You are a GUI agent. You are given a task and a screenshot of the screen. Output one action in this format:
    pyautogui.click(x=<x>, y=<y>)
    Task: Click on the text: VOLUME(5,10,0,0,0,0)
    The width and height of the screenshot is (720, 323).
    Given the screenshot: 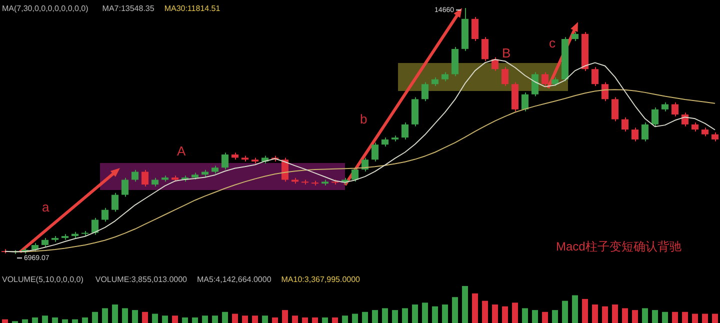 What is the action you would take?
    pyautogui.click(x=43, y=279)
    